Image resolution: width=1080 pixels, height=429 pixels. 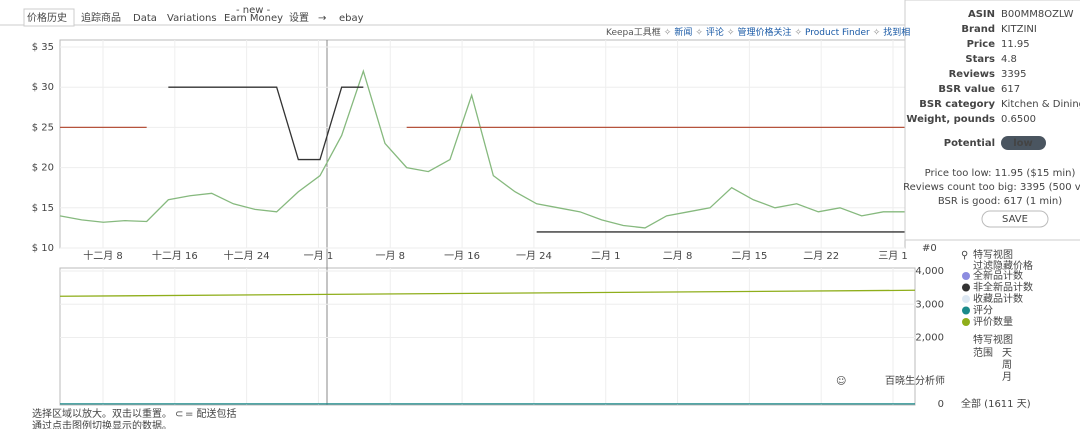 What do you see at coordinates (998, 275) in the screenshot?
I see `legend-label: 全新品计数` at bounding box center [998, 275].